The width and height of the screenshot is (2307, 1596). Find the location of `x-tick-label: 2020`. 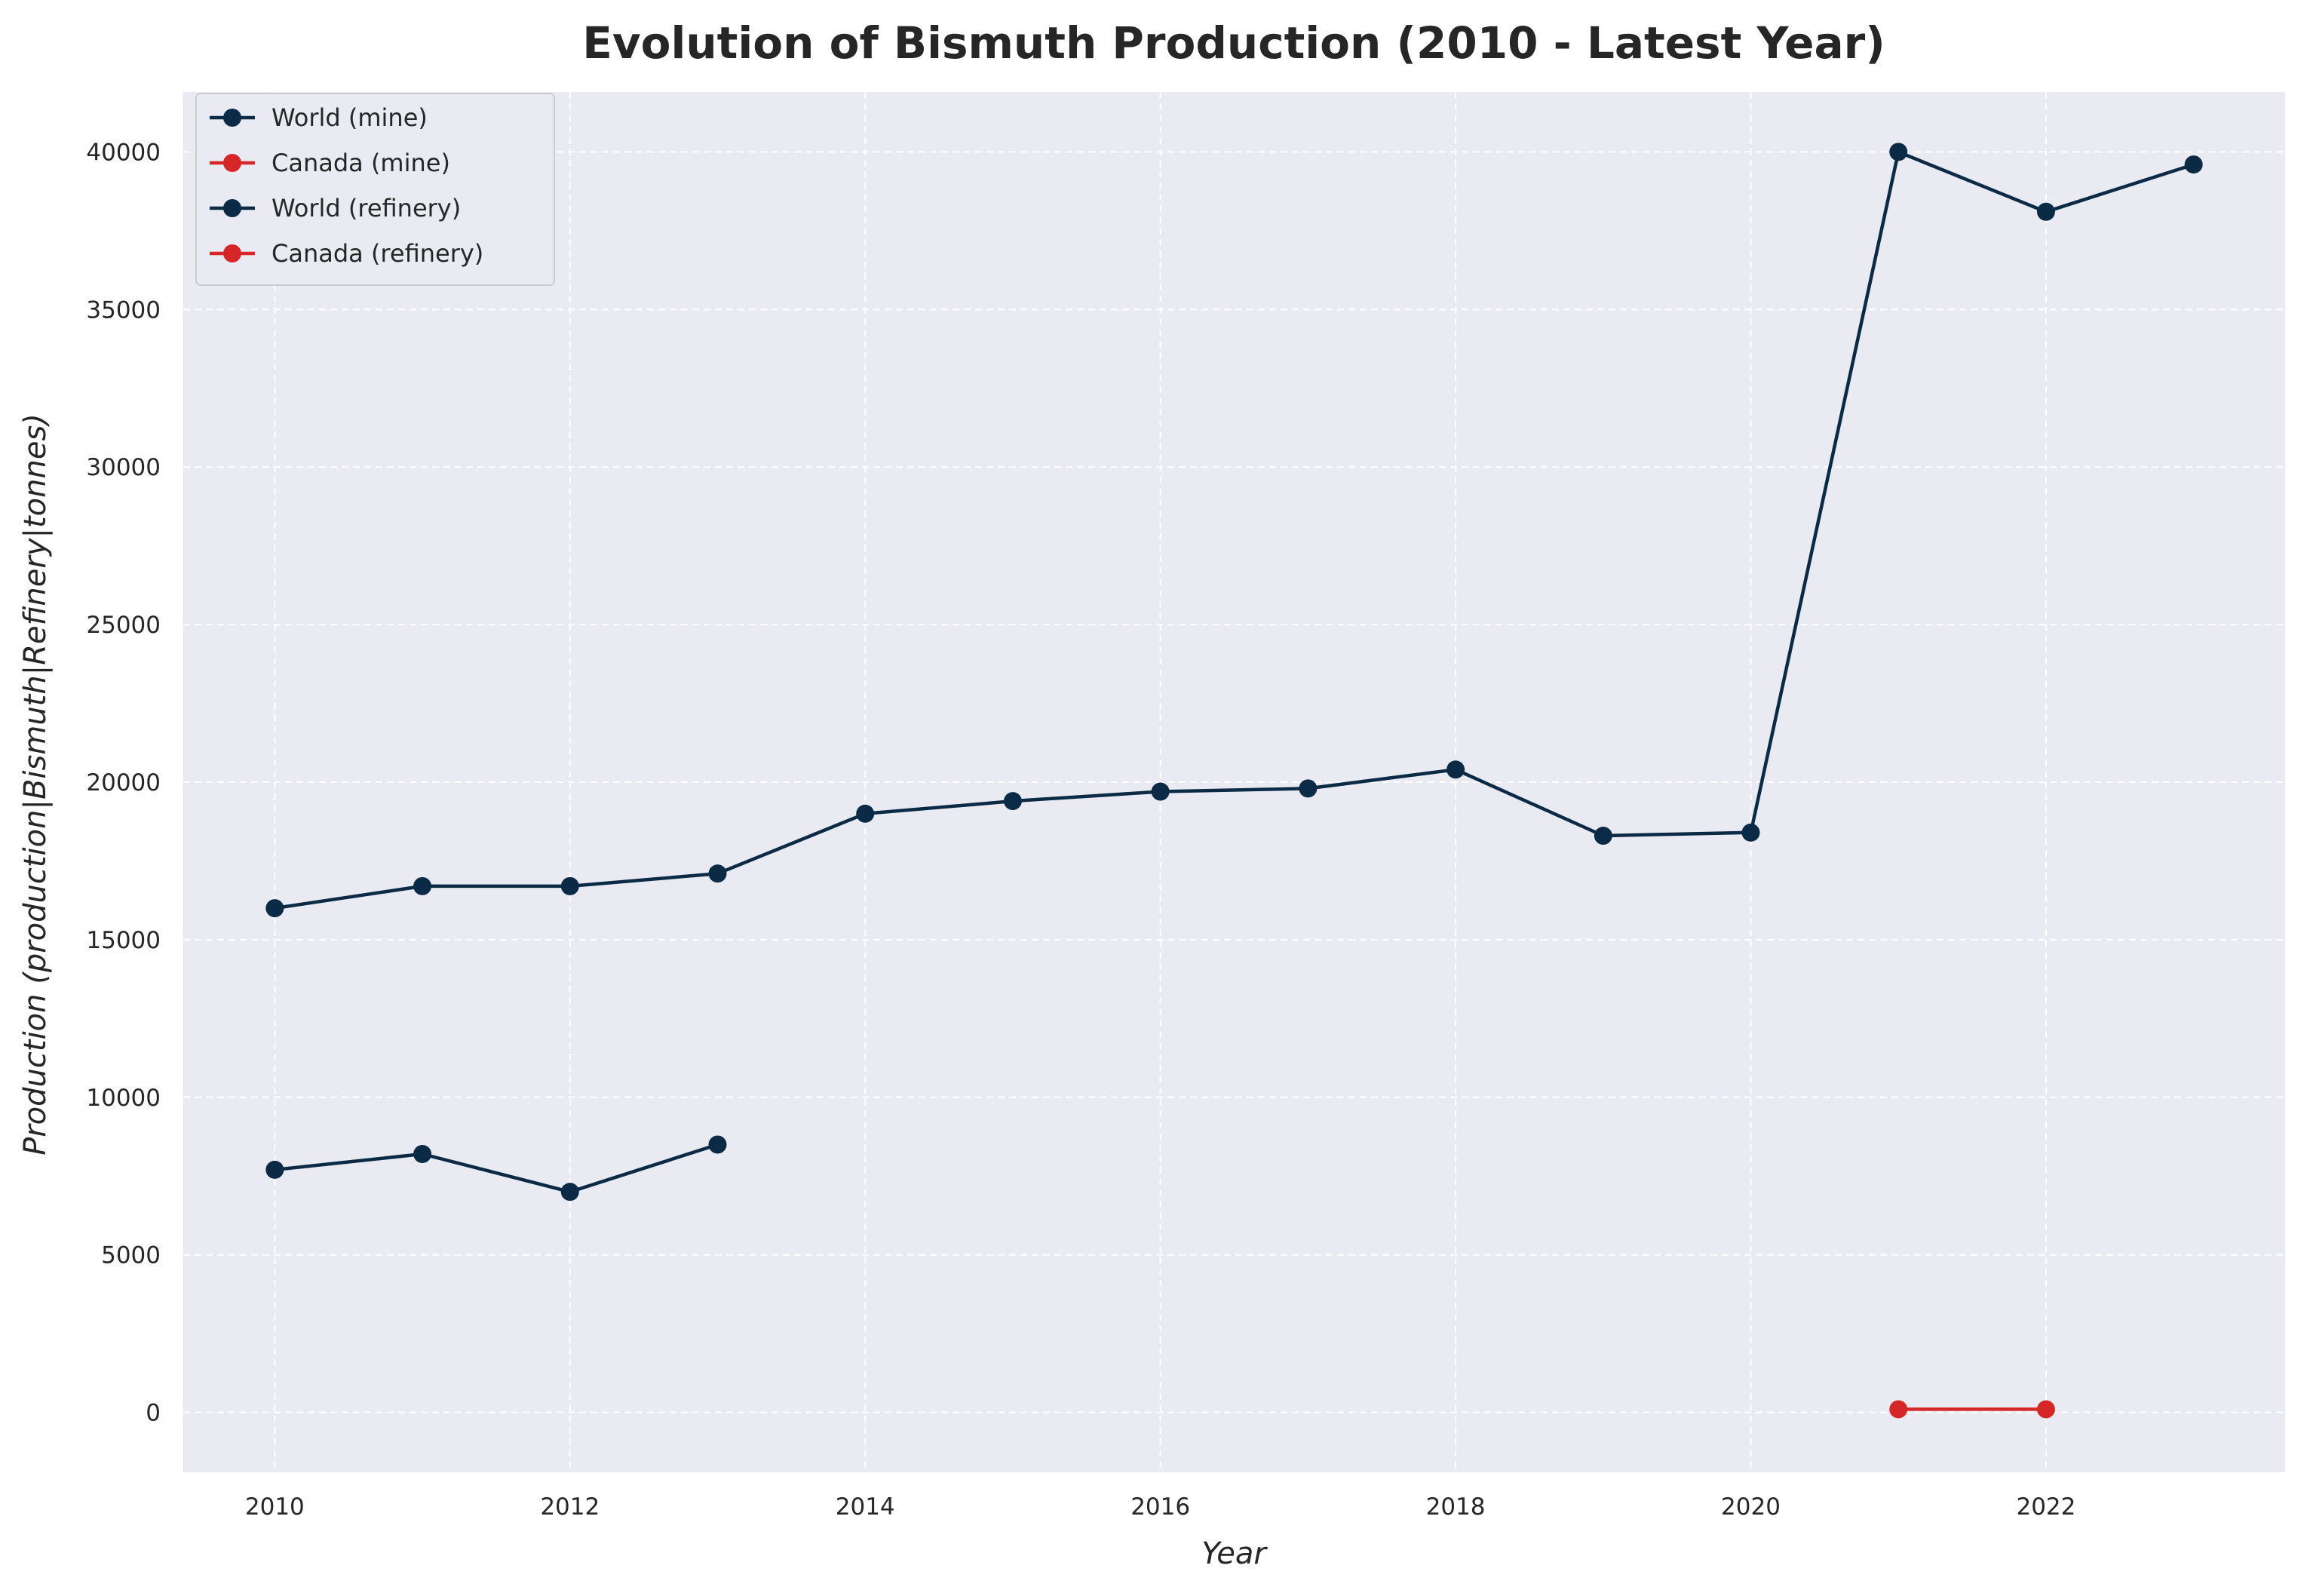

x-tick-label: 2020 is located at coordinates (1751, 1507).